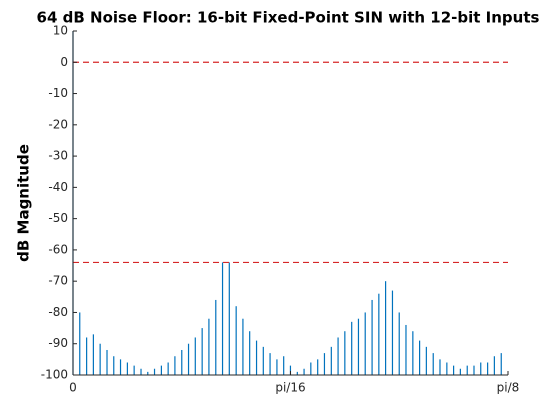 The image size is (560, 420). What do you see at coordinates (58, 249) in the screenshot?
I see `y-tick-label: -60` at bounding box center [58, 249].